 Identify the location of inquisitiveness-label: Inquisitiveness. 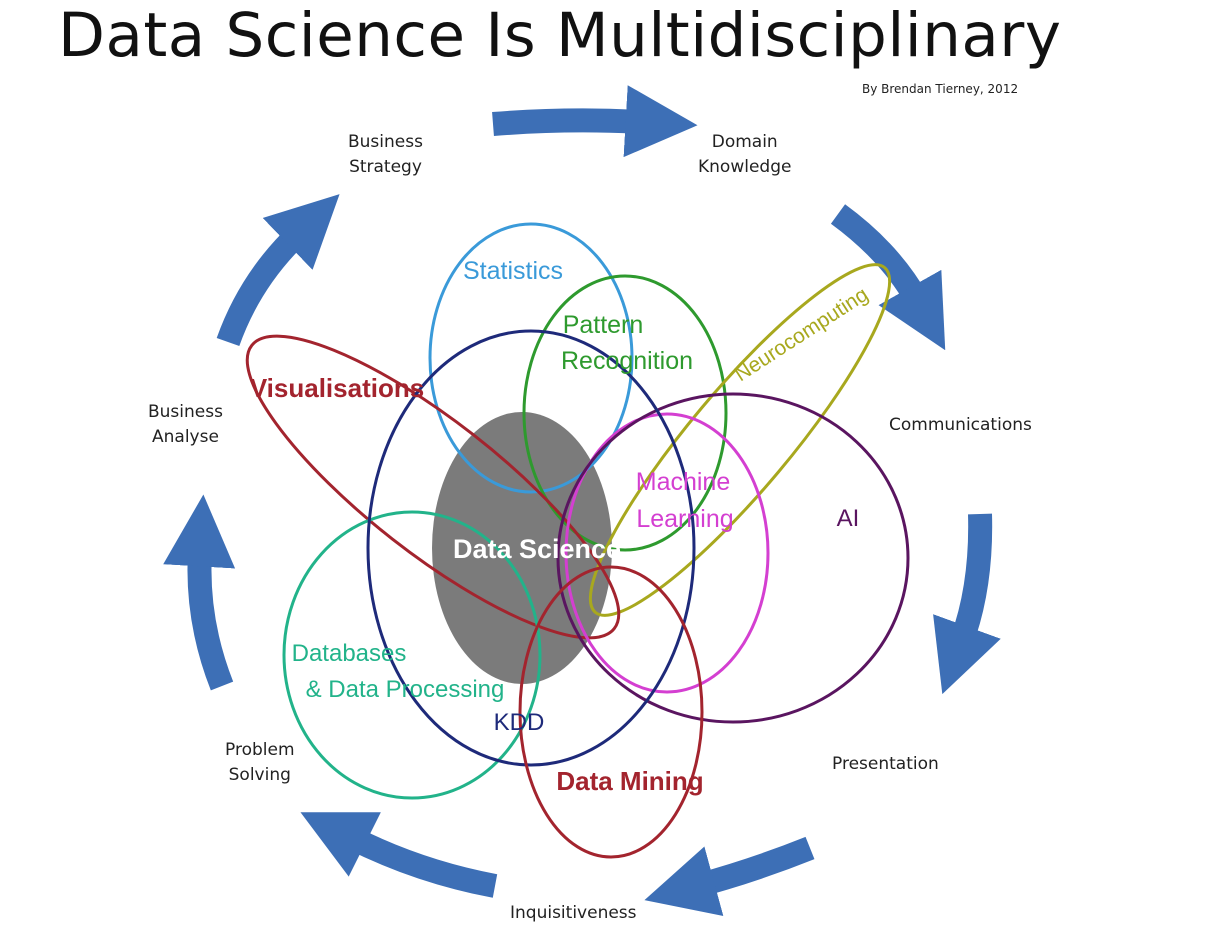
(573, 913).